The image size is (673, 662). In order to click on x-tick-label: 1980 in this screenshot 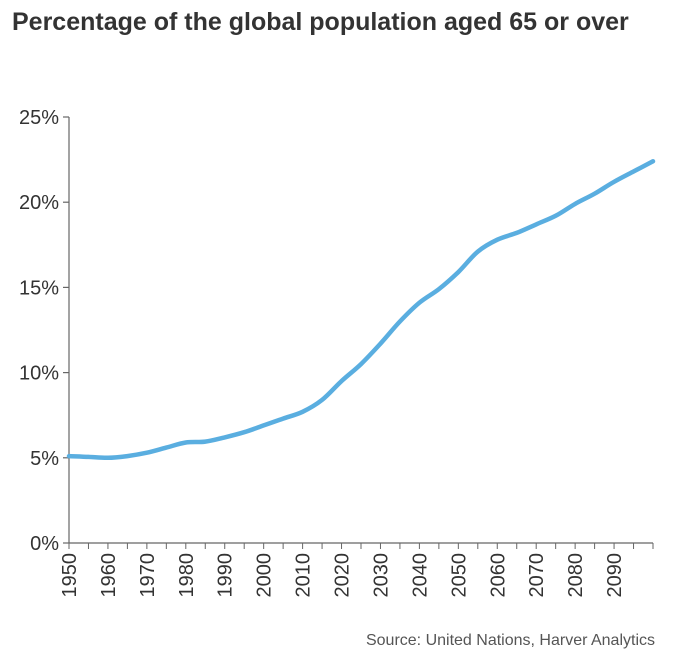, I will do `click(187, 575)`.